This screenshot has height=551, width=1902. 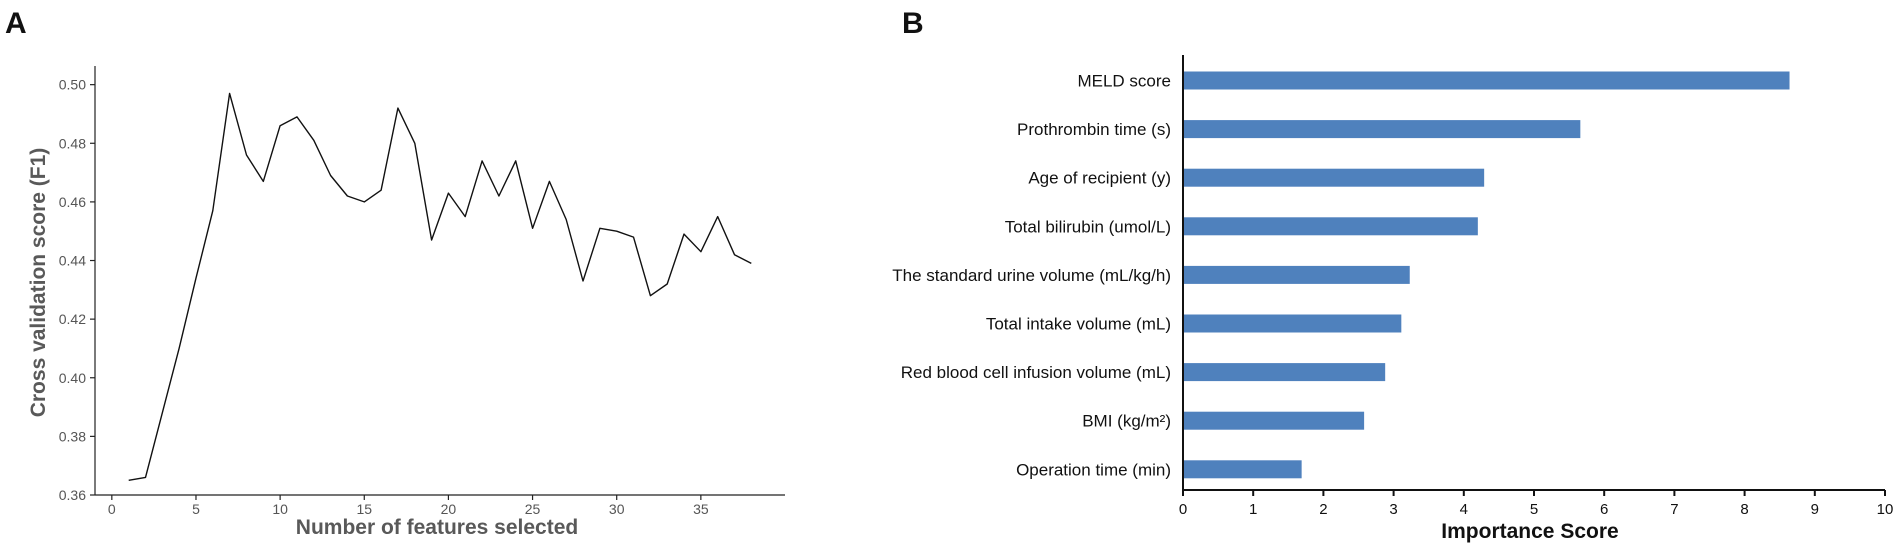 I want to click on panel-a-x-tick-label: 10, so click(x=280, y=509).